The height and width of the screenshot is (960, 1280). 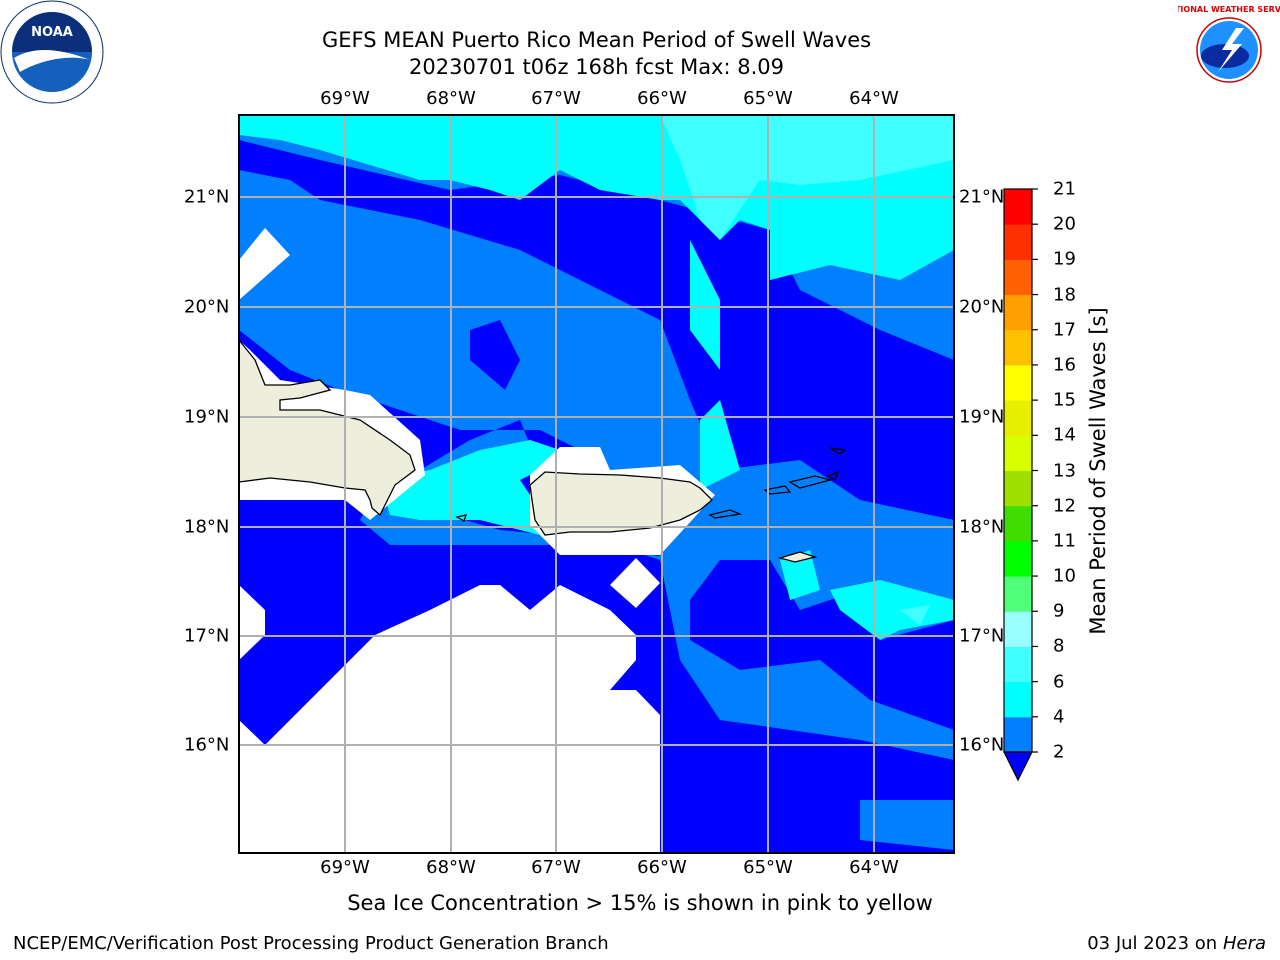 I want to click on lat-label-right-5: 16°N, so click(x=982, y=745).